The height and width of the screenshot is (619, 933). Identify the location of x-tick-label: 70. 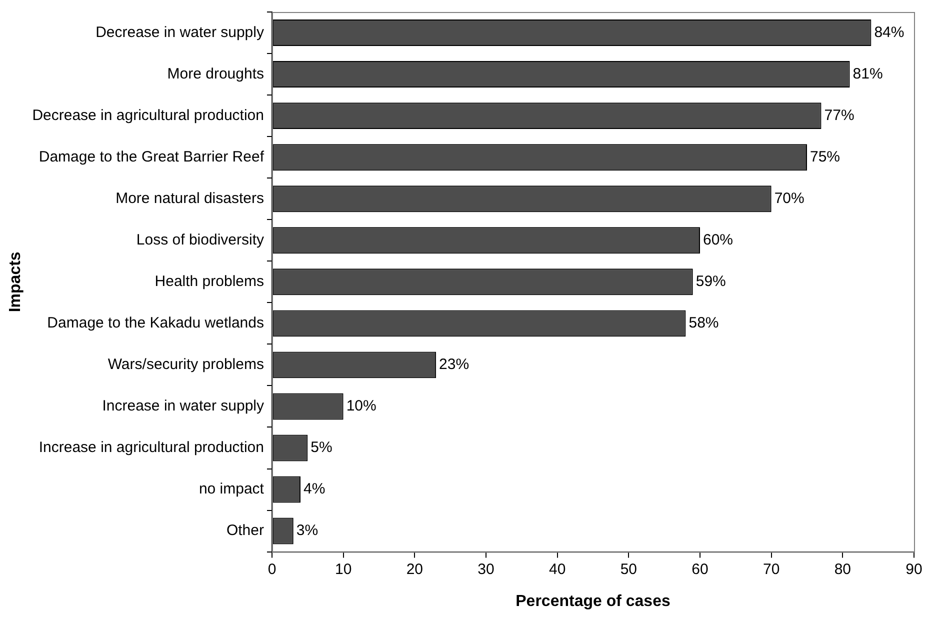
(771, 569).